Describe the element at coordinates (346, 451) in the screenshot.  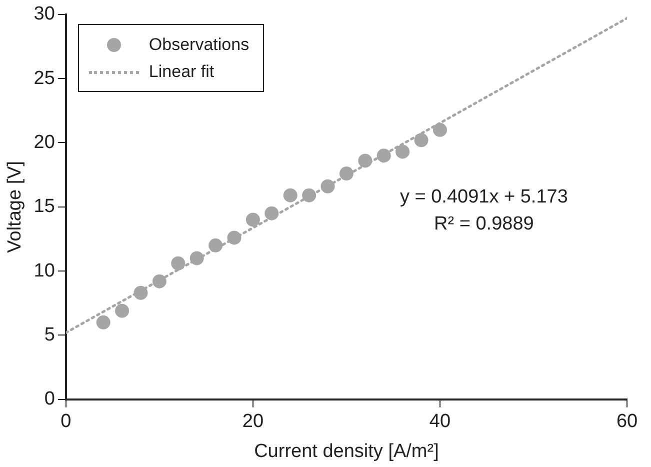
I see `x-axis-title: Current density [A/m²]` at that location.